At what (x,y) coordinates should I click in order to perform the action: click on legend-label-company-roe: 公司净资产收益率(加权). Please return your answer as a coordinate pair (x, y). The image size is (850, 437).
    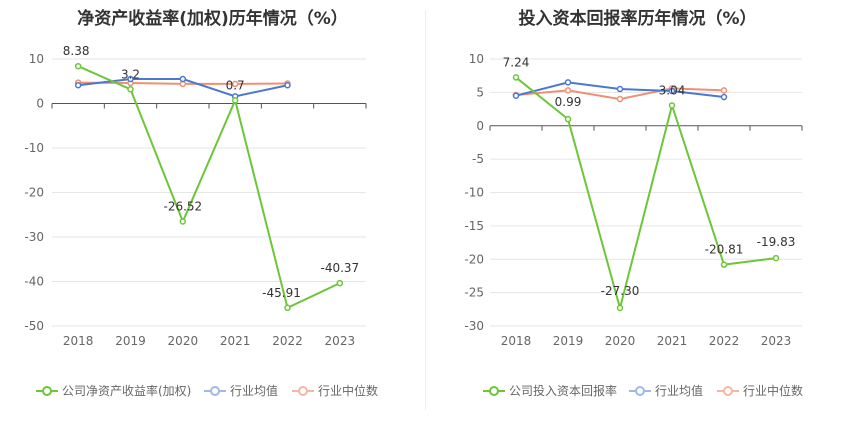
    Looking at the image, I should click on (127, 391).